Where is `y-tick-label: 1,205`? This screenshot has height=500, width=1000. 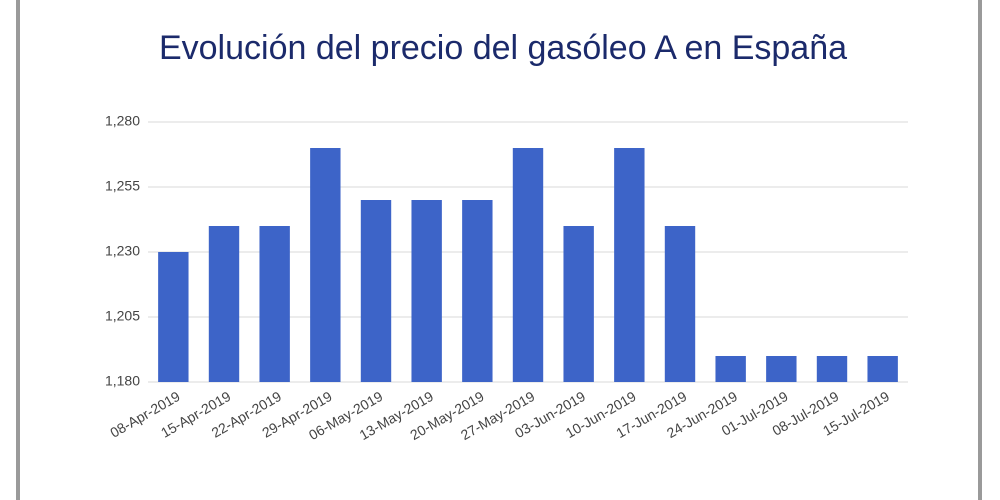 y-tick-label: 1,205 is located at coordinates (122, 316).